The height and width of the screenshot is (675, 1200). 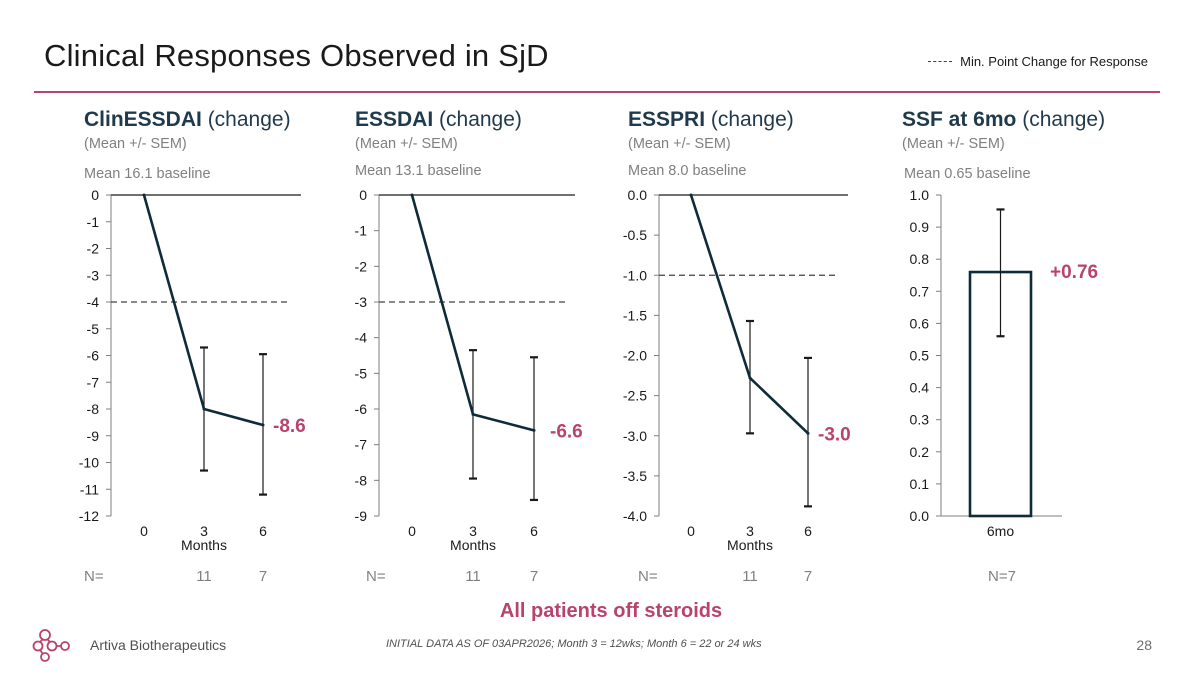 I want to click on panel-baseline-ssf: Mean 0.65 baseline, so click(x=967, y=174).